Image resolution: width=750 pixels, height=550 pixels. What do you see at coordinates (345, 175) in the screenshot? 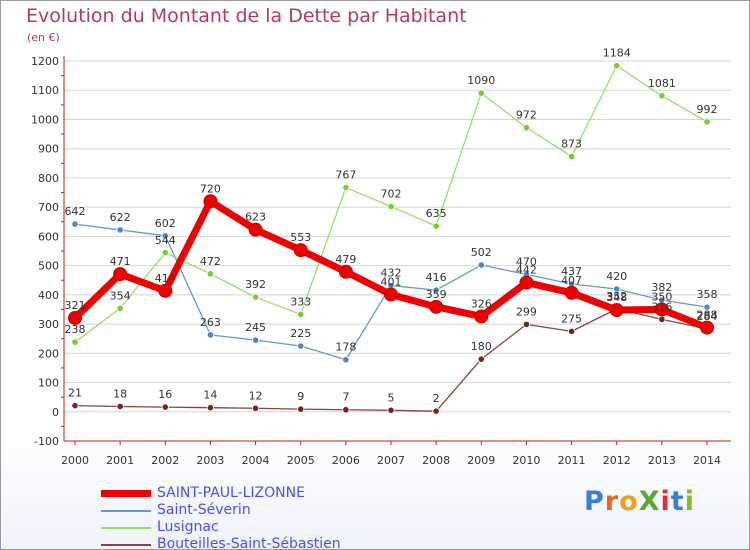
I see `data-label: 767` at bounding box center [345, 175].